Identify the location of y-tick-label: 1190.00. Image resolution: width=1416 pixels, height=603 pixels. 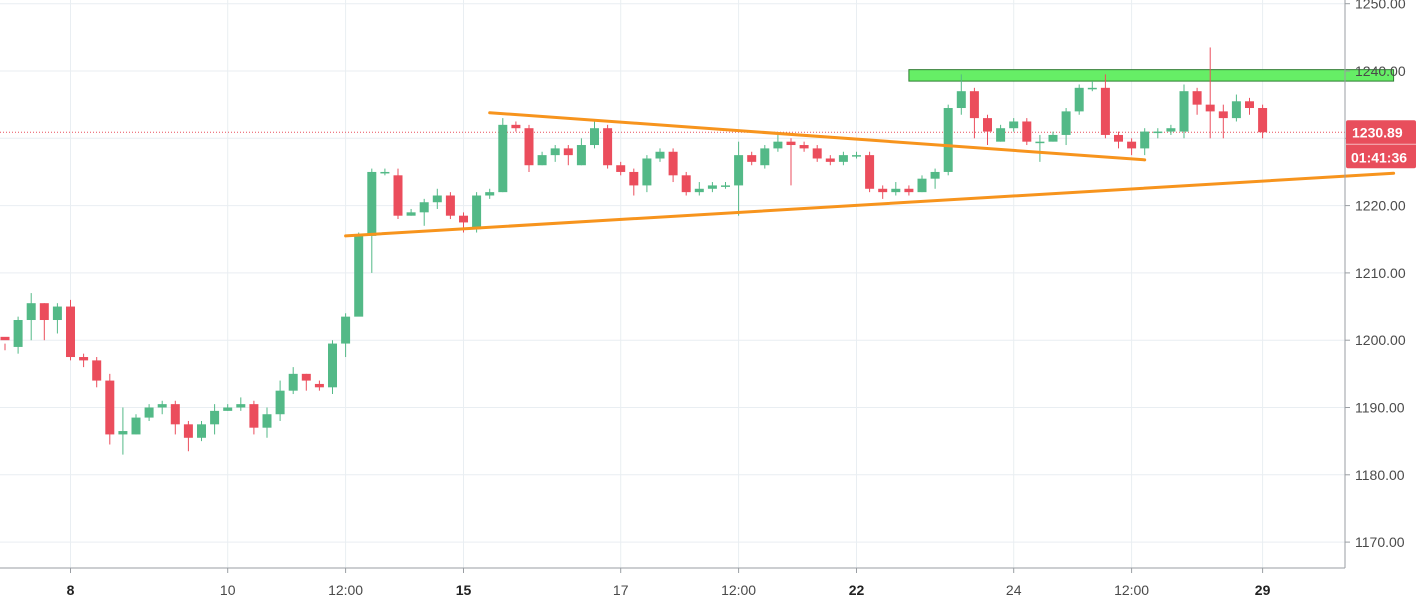
(1380, 408).